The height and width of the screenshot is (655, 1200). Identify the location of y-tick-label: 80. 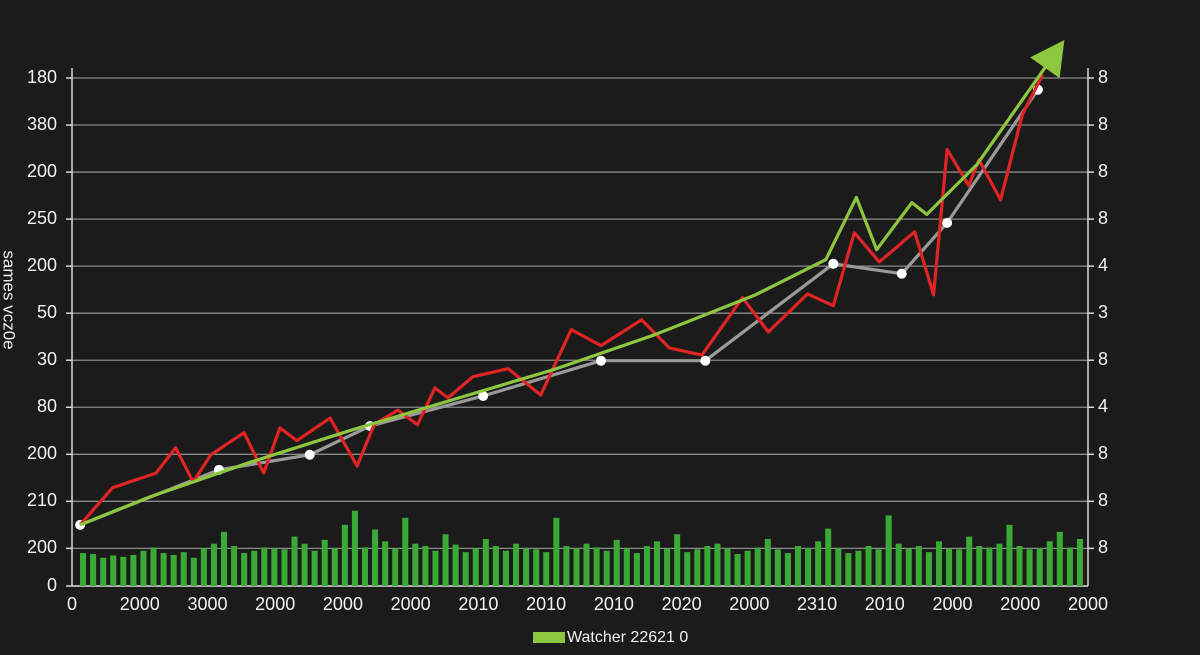
(47, 406).